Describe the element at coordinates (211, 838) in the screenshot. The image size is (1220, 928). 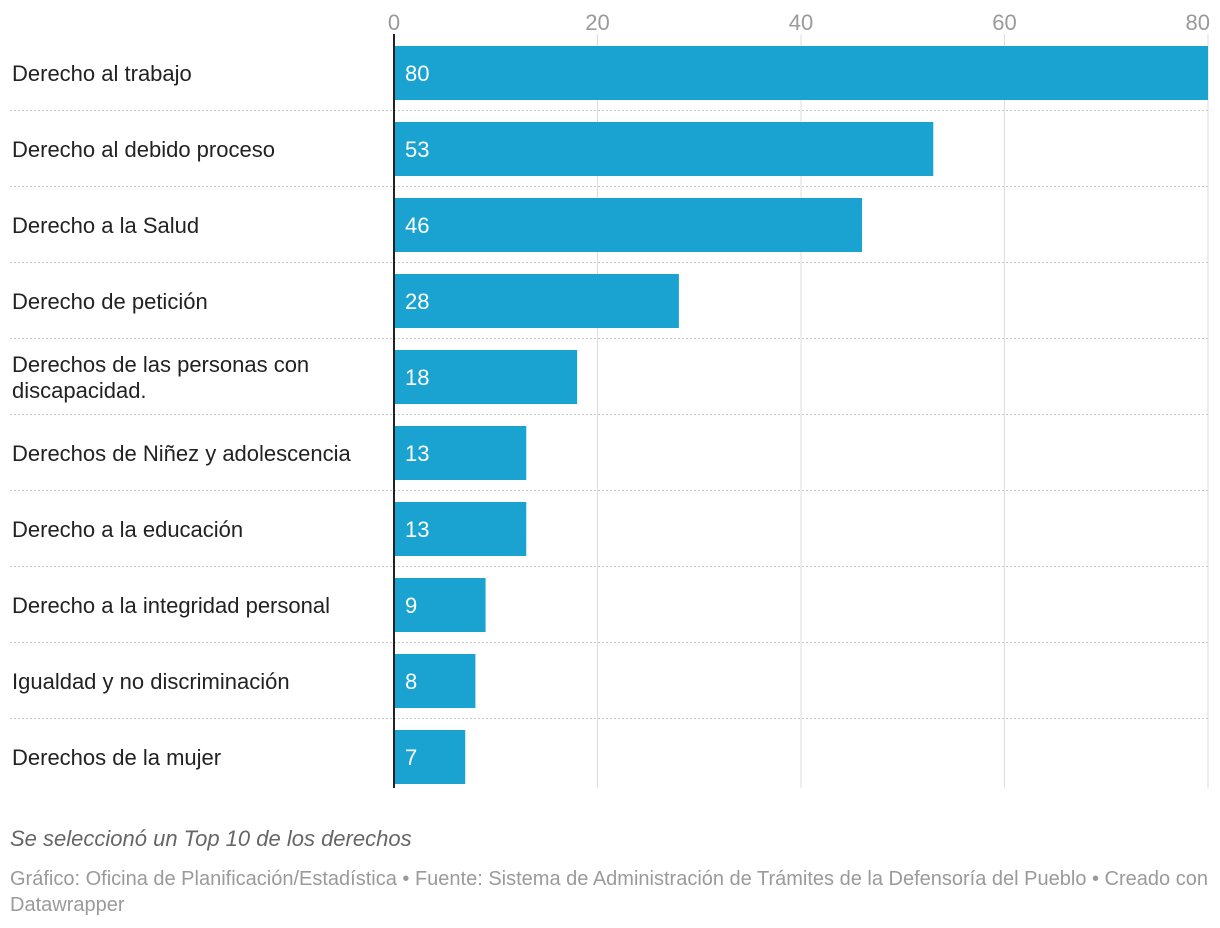
I see `chart-note: Se seleccionó un Top 10 de los derechos` at that location.